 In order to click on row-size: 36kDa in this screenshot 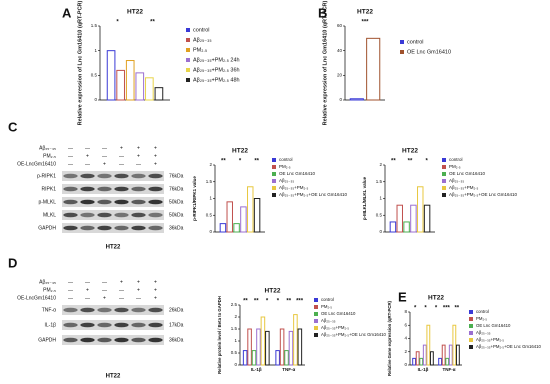, I will do `click(176, 228)`.